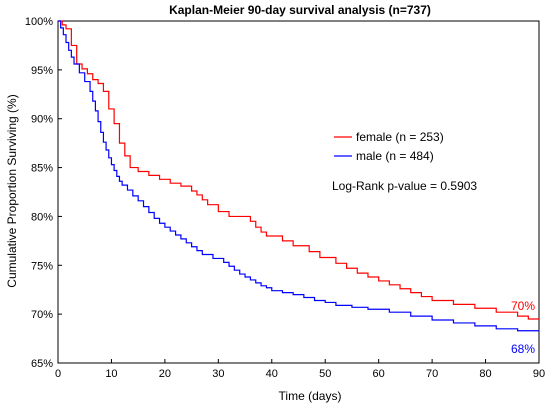  I want to click on y-tick-label: 95%, so click(42, 71).